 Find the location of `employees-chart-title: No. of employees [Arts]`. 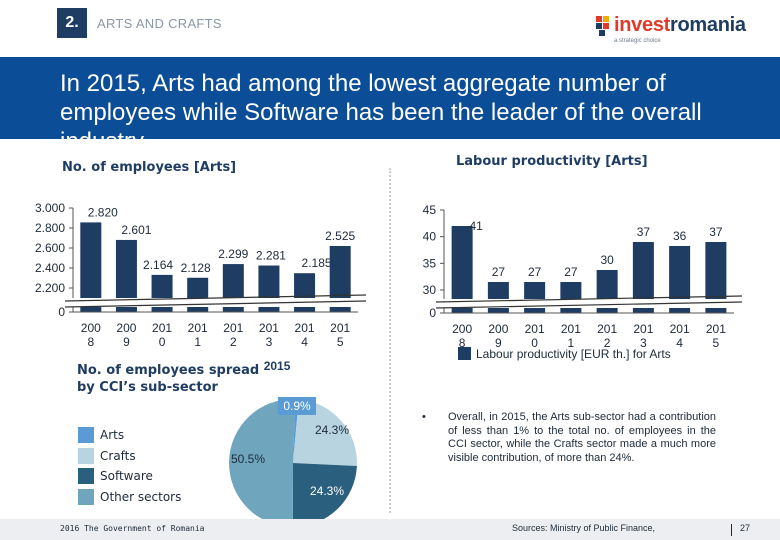

employees-chart-title: No. of employees [Arts] is located at coordinates (149, 167).